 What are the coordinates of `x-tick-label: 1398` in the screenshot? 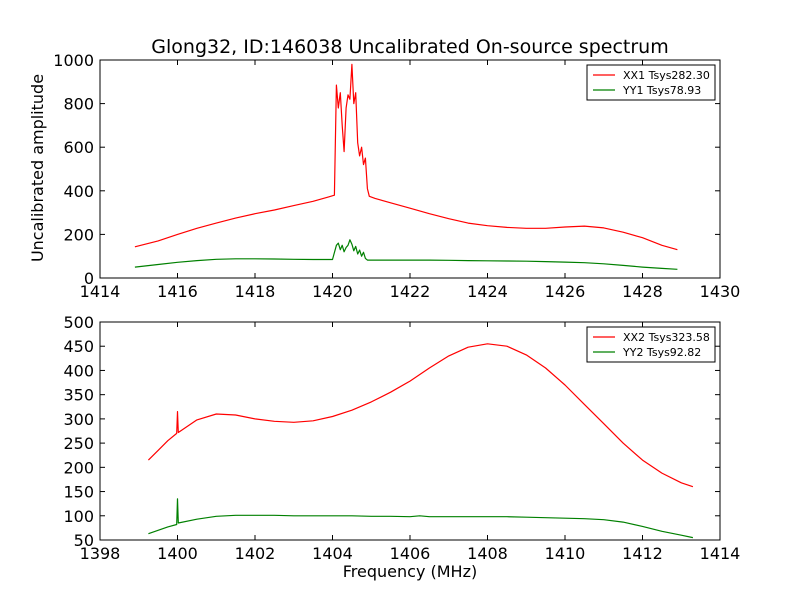 It's located at (100, 553).